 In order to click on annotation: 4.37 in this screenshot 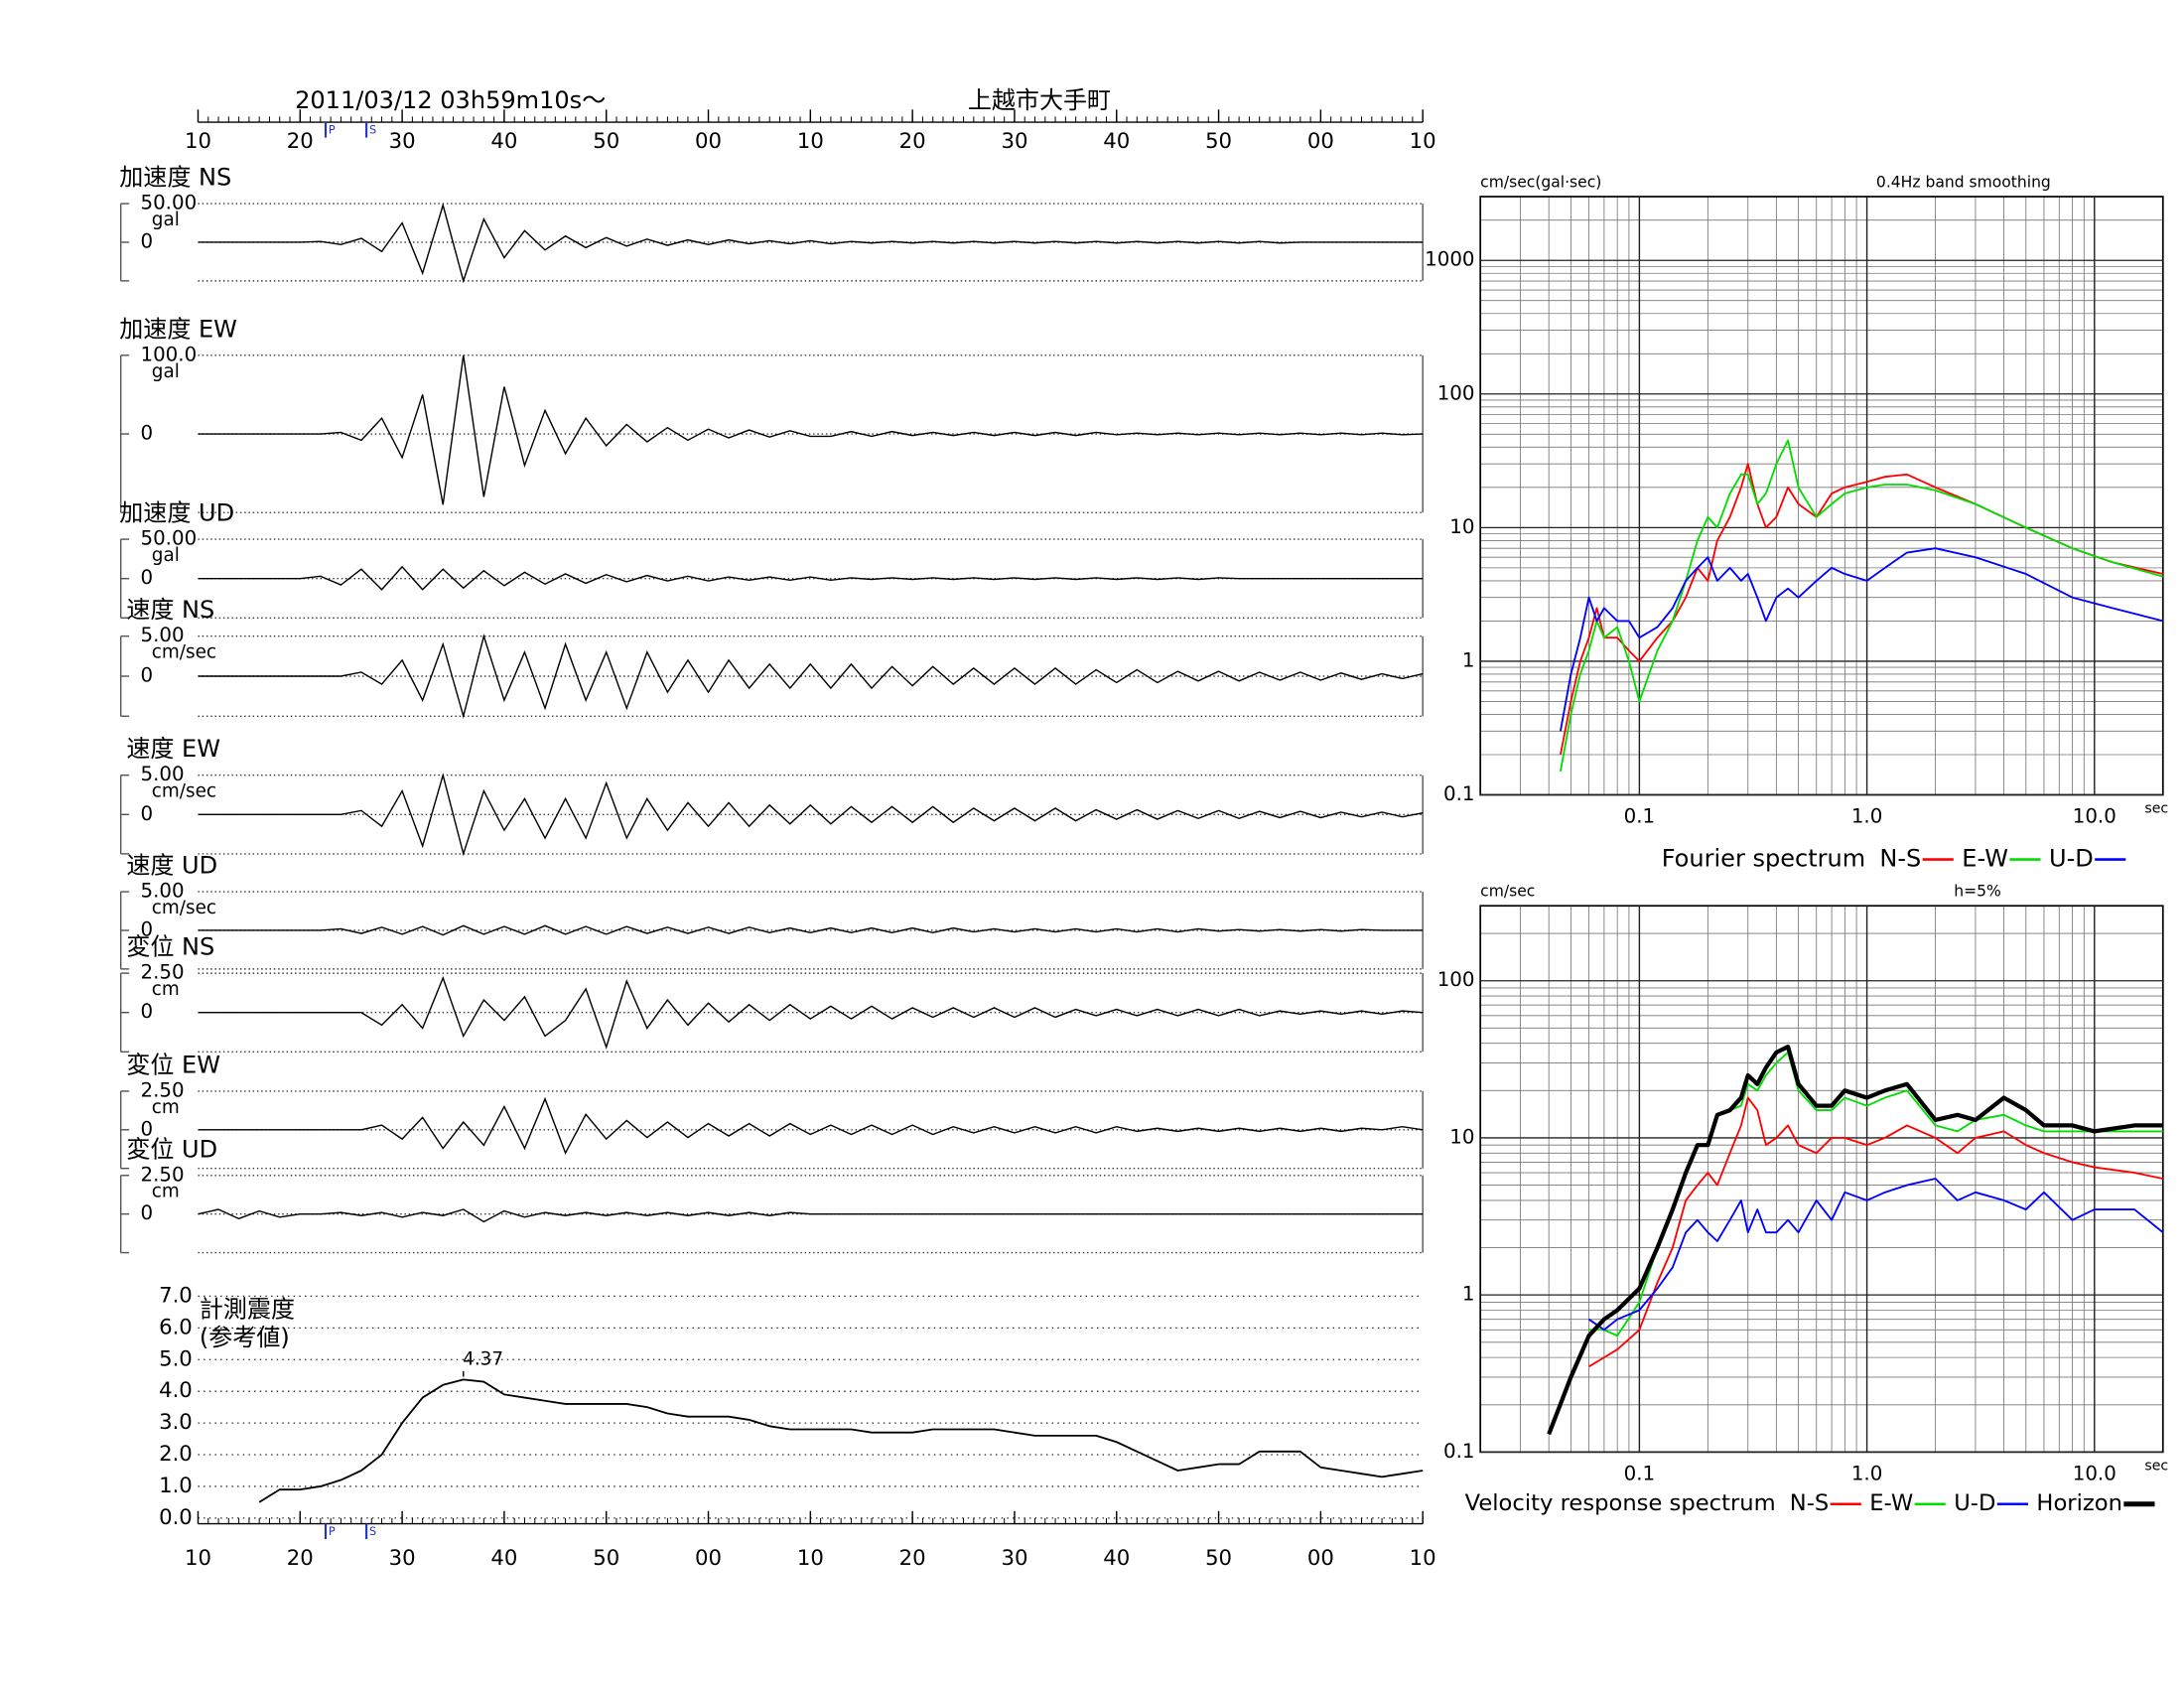, I will do `click(483, 1359)`.